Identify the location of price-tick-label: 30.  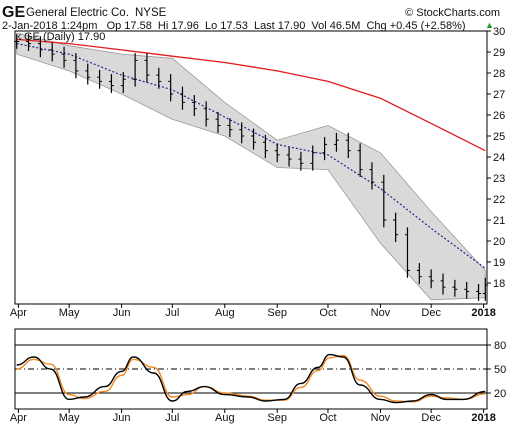
(499, 32).